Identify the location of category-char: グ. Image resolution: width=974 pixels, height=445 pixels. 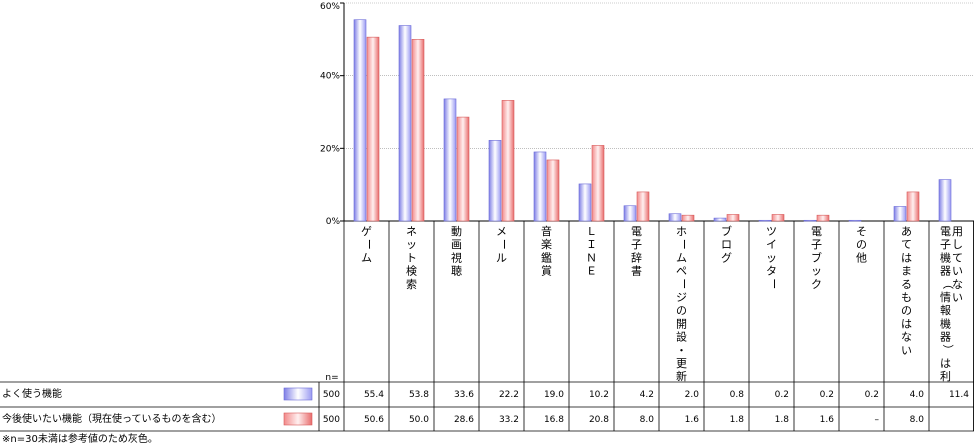
(726, 257).